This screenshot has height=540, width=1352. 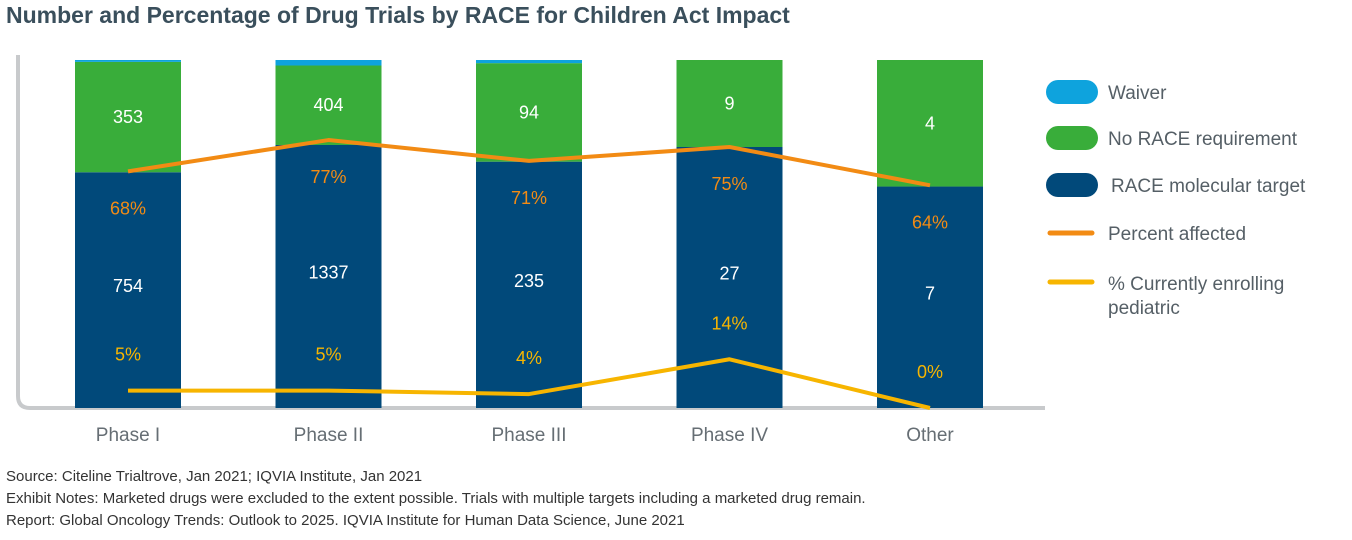 What do you see at coordinates (1137, 93) in the screenshot?
I see `legend-label-waiver: Waiver` at bounding box center [1137, 93].